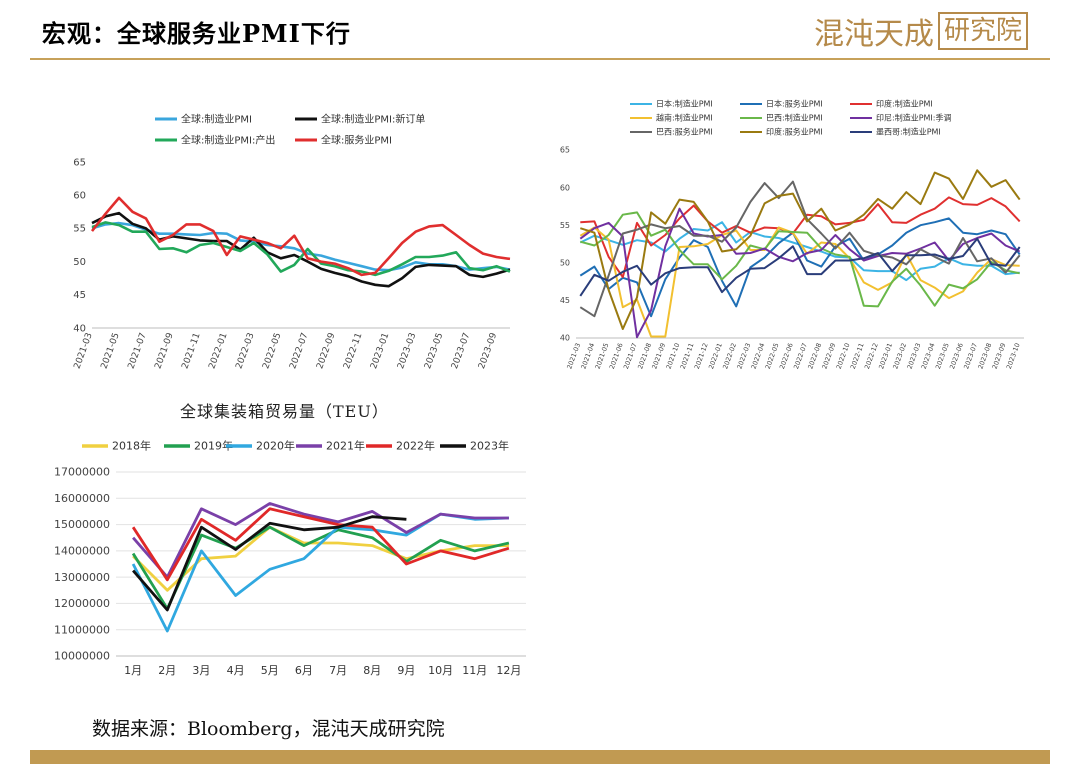 The height and width of the screenshot is (764, 1080). Describe the element at coordinates (407, 351) in the screenshot. I see `x-tick-label: 2023-03` at that location.